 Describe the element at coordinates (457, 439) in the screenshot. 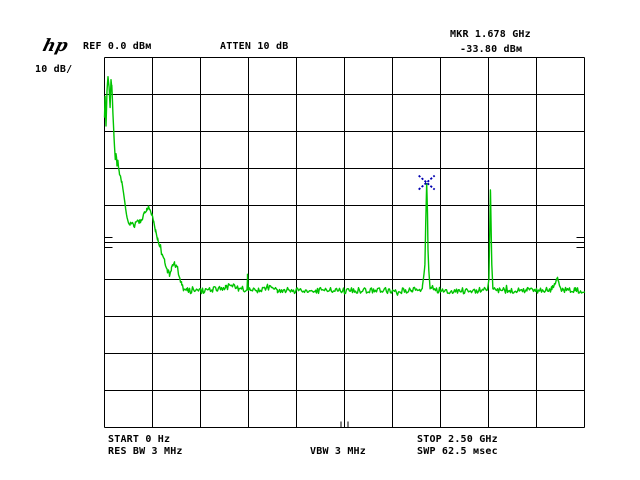

I see `stop-frequency-readout: STOP 2.50 GHz` at that location.